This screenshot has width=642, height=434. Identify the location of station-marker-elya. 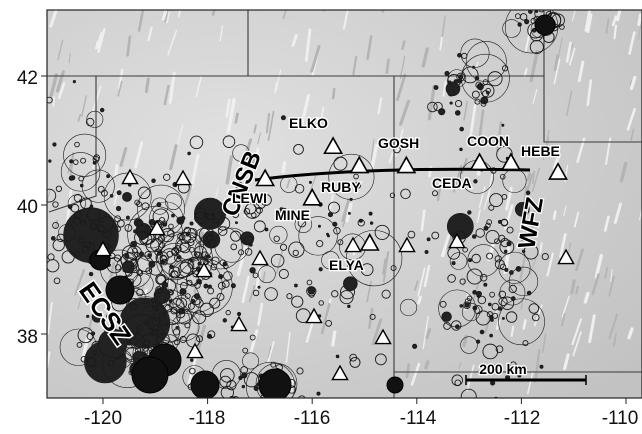
(369, 242).